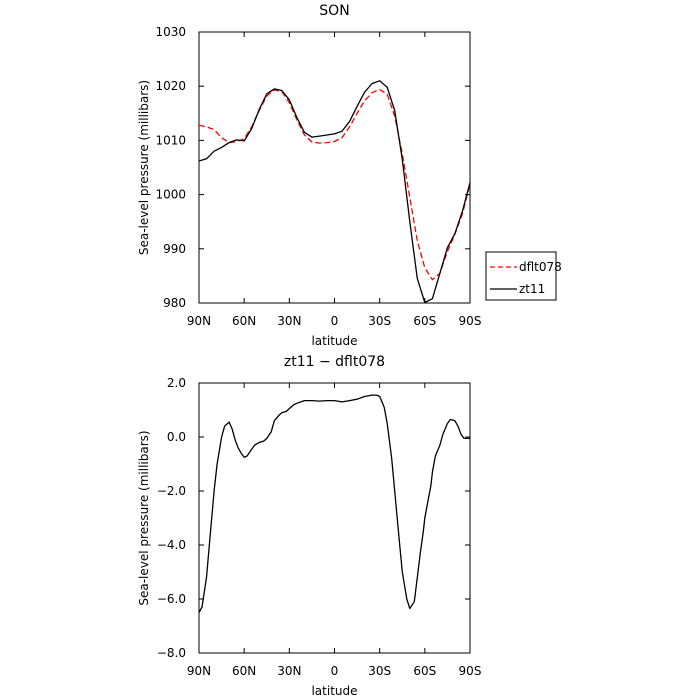  Describe the element at coordinates (174, 249) in the screenshot. I see `y-tick-label: 990` at that location.